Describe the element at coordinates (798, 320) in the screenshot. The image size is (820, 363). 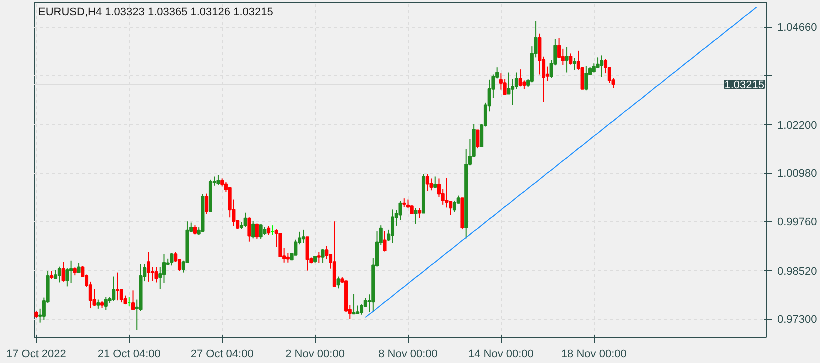
I see `y-tick-label: 0.97300` at that location.